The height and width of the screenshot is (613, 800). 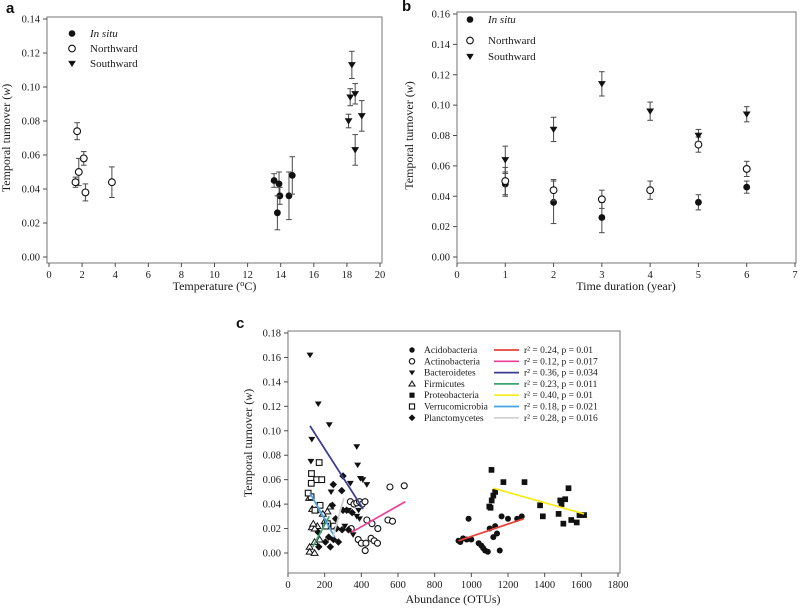 What do you see at coordinates (539, 501) in the screenshot?
I see `fit-line-proteobacteria` at bounding box center [539, 501].